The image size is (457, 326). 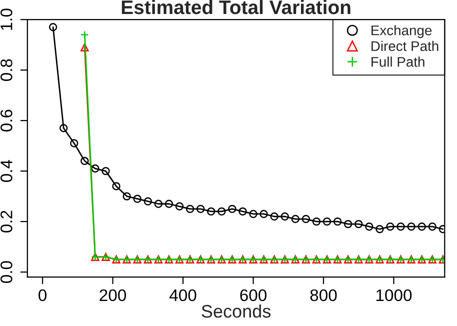 I want to click on legend-label: Direct Path, so click(x=405, y=46).